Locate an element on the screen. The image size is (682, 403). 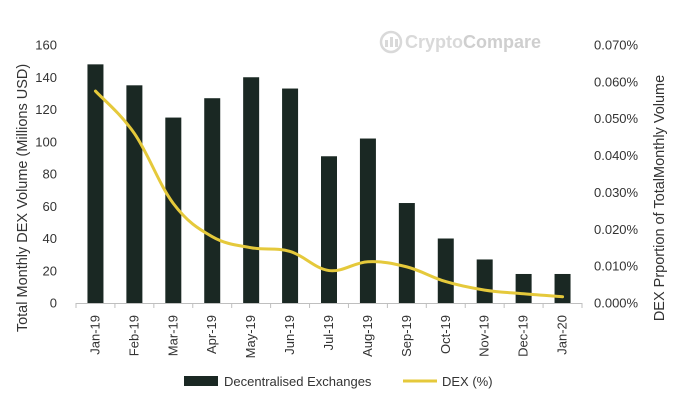
y-tick-label: 80 is located at coordinates (50, 174).